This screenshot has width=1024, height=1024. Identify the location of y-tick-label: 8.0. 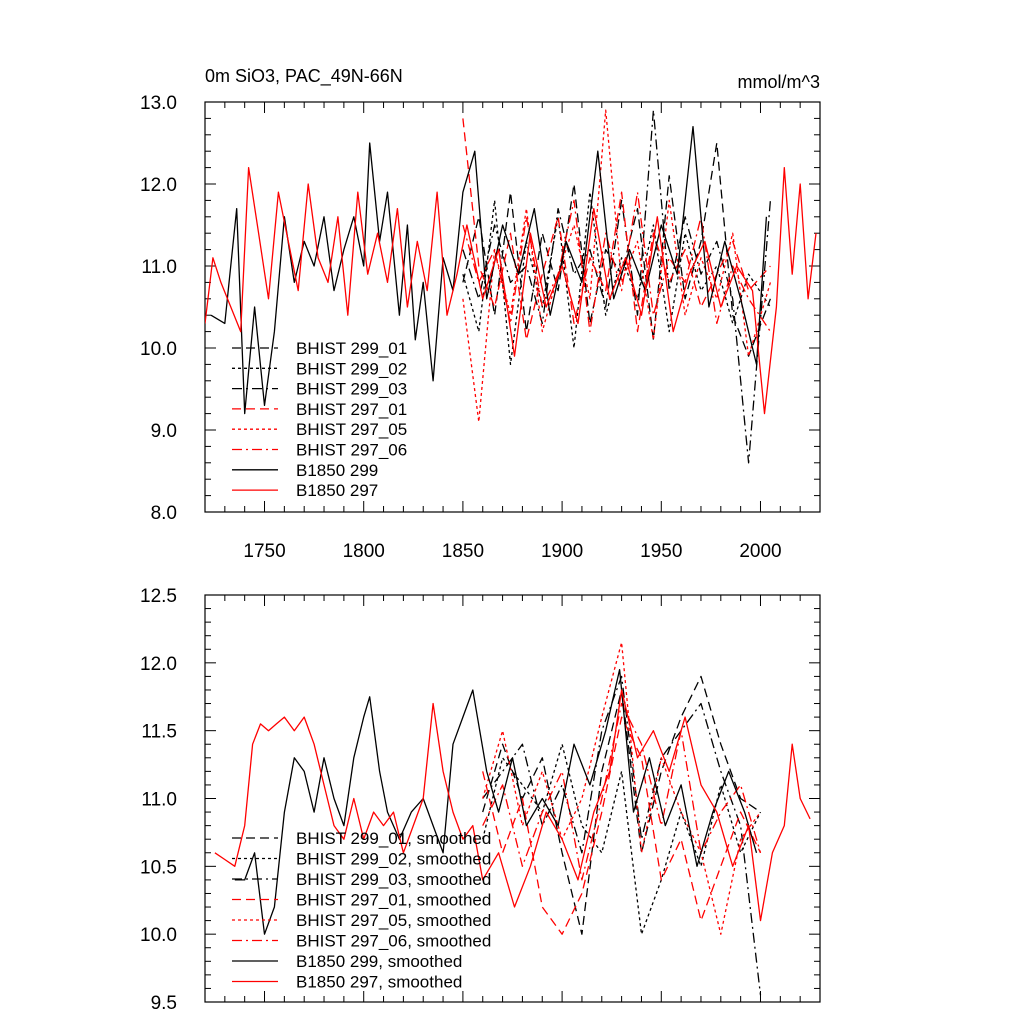
(164, 513).